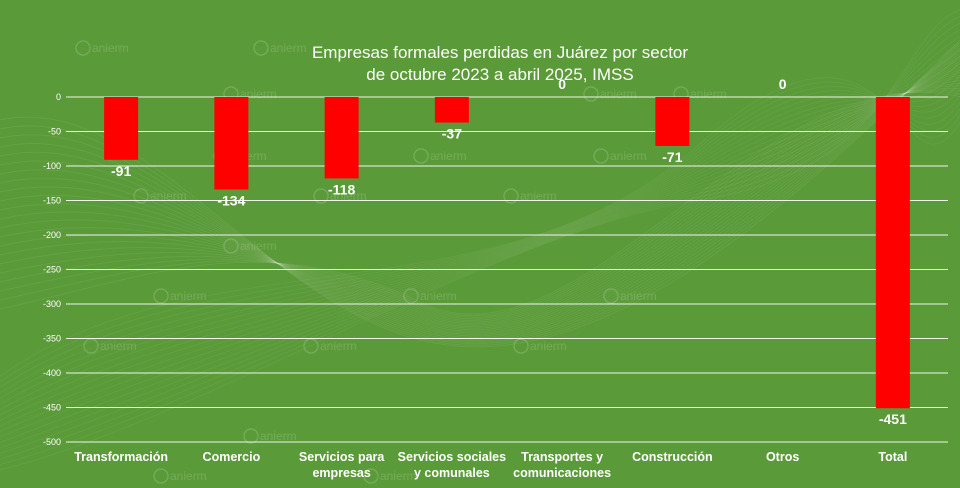 This screenshot has height=488, width=960. What do you see at coordinates (232, 457) in the screenshot?
I see `category-label: Comercio` at bounding box center [232, 457].